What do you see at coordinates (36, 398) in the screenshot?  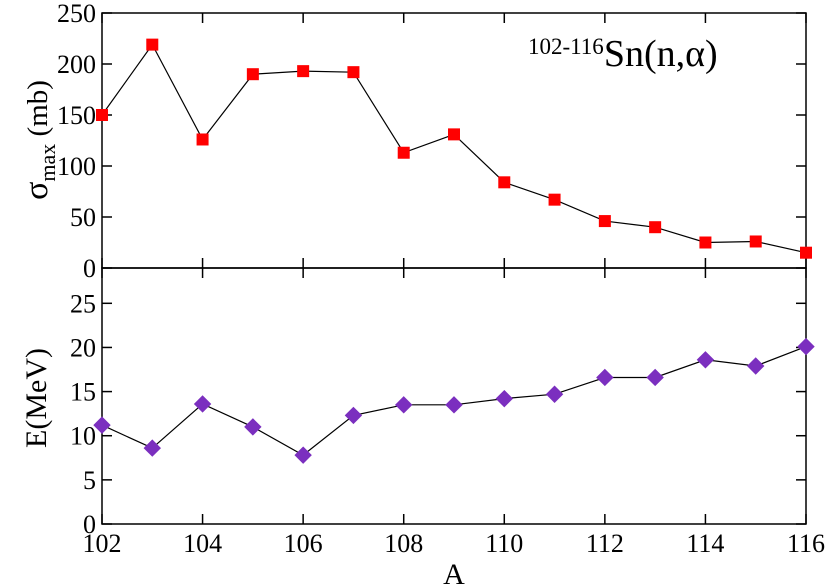 I see `bottom-y-axis-label: E(MeV)` at bounding box center [36, 398].